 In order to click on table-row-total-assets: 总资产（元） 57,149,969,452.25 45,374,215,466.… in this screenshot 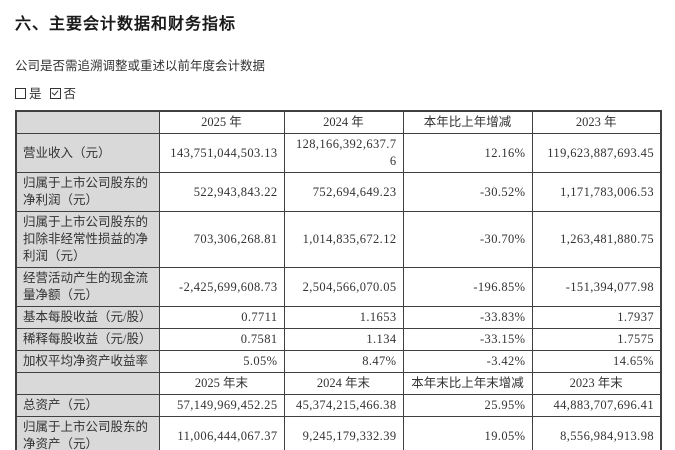, I will do `click(338, 405)`.